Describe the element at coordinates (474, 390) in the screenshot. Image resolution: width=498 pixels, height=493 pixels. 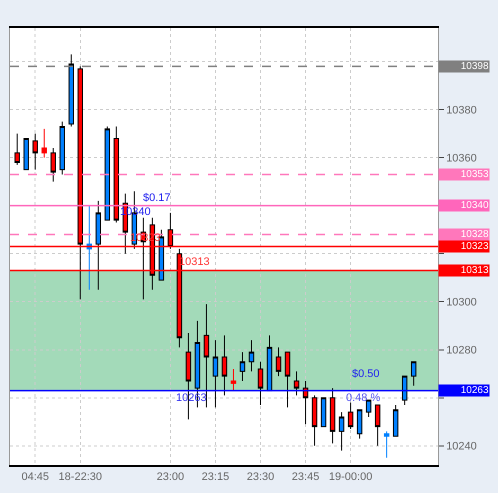
I see `ref-line-label: 10263` at that location.